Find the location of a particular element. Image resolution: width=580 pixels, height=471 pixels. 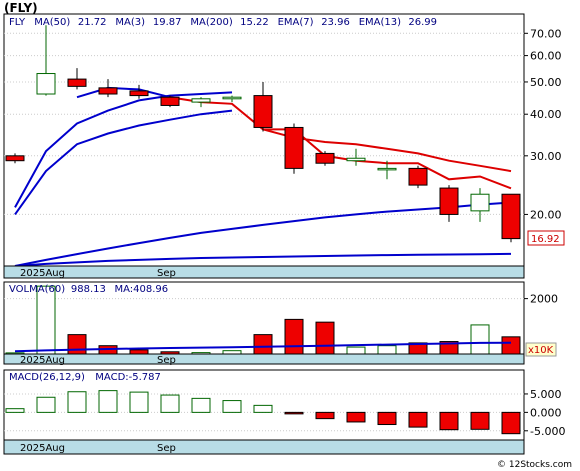

price-date-aug: 2025Aug is located at coordinates (42, 273).